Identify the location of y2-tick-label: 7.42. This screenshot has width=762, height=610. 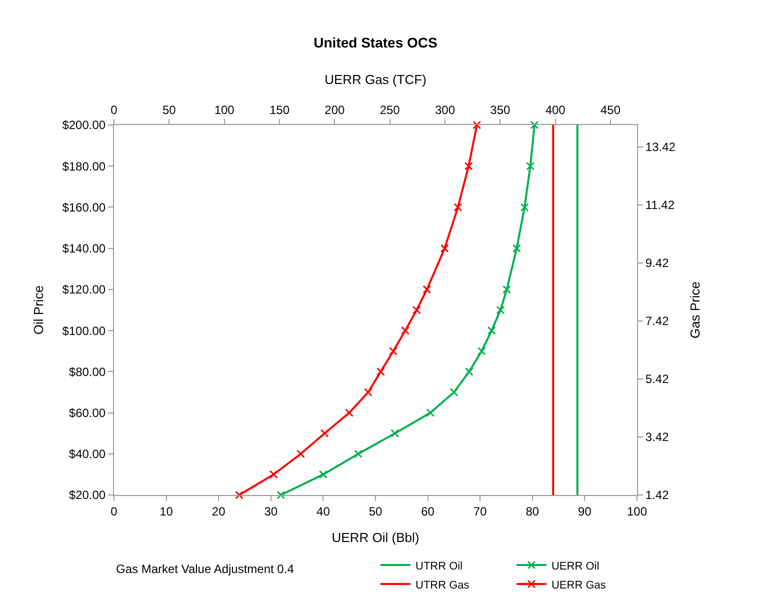
(657, 321).